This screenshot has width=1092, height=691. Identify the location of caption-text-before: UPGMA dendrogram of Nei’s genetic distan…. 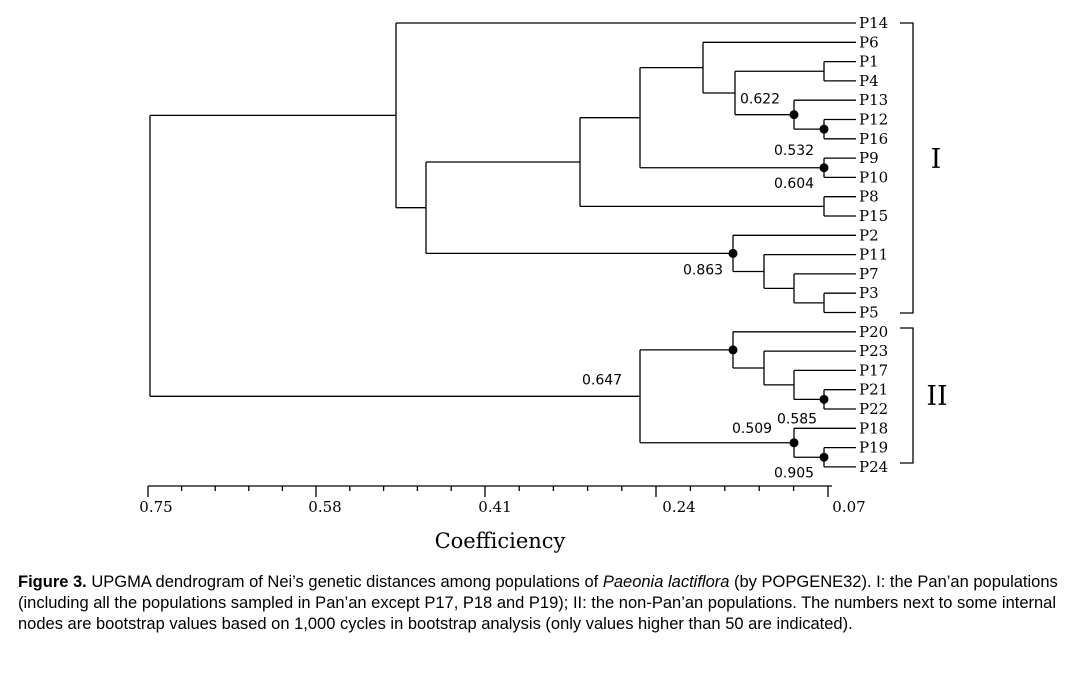
(344, 582).